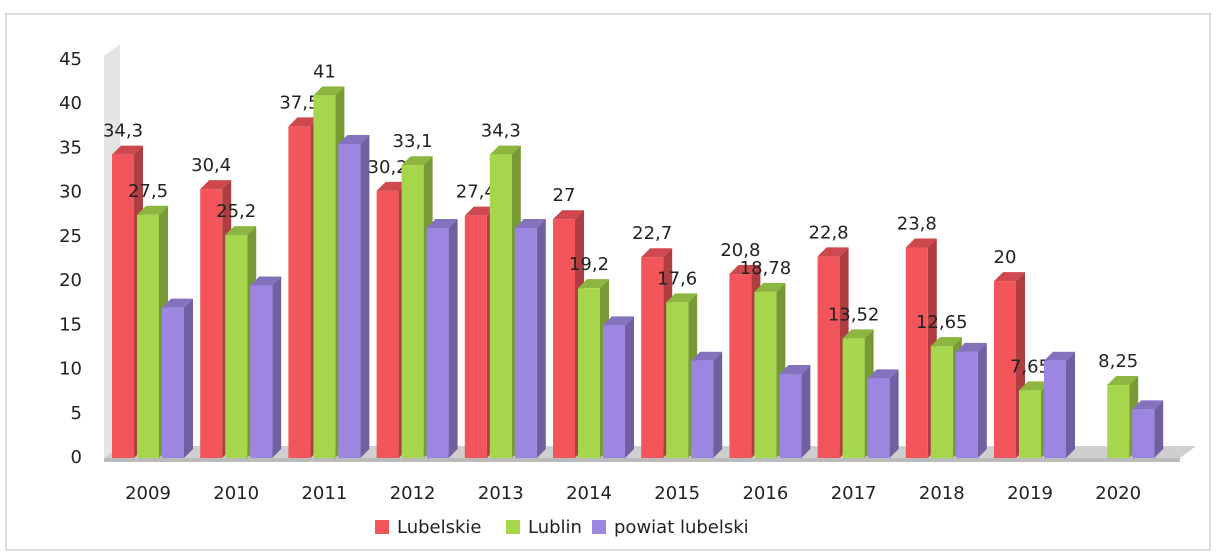 This screenshot has width=1217, height=553. Describe the element at coordinates (942, 493) in the screenshot. I see `x-tick-label: 2018` at that location.